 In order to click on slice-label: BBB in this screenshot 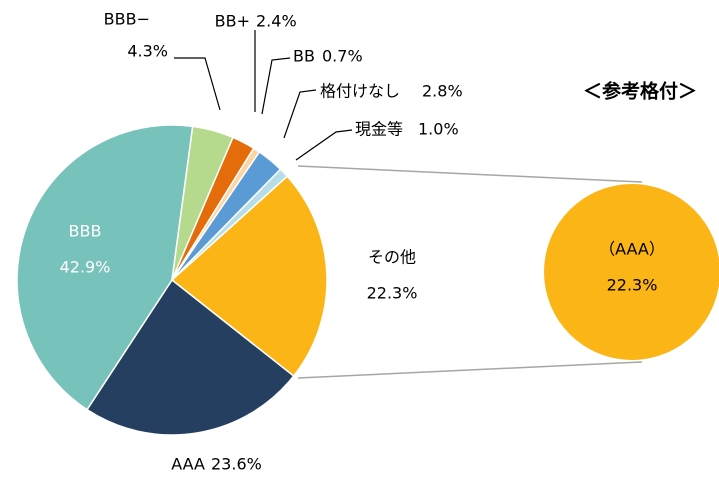, I will do `click(85, 231)`.